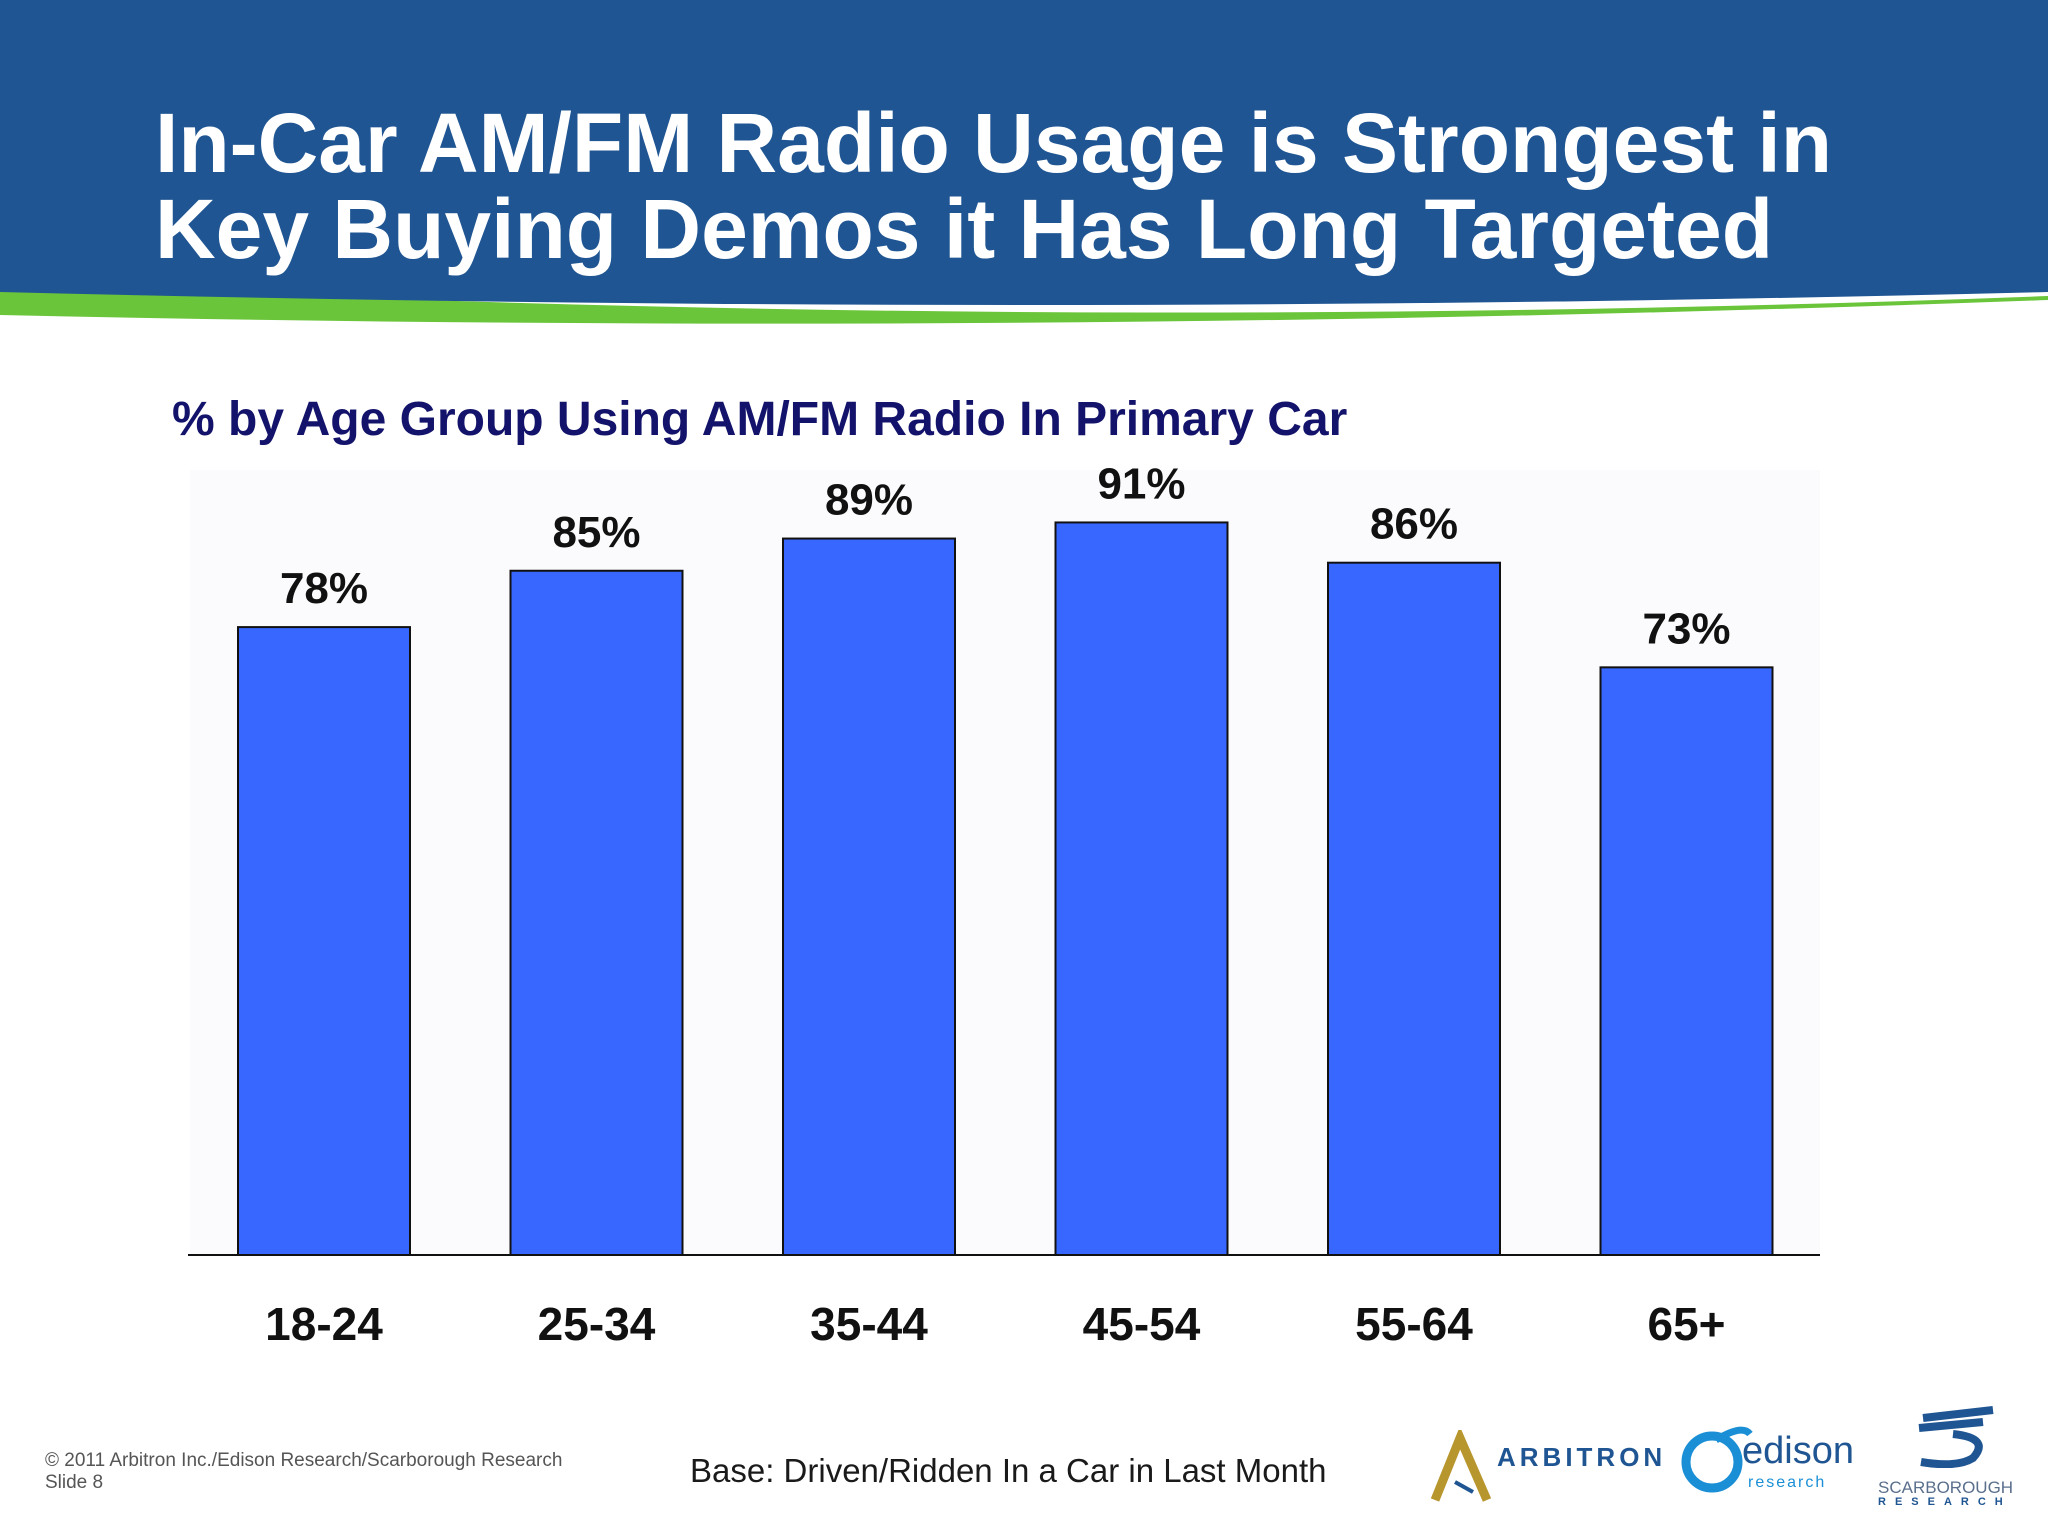 The width and height of the screenshot is (2048, 1536). Describe the element at coordinates (1686, 1324) in the screenshot. I see `category-label-65+: 65+` at that location.